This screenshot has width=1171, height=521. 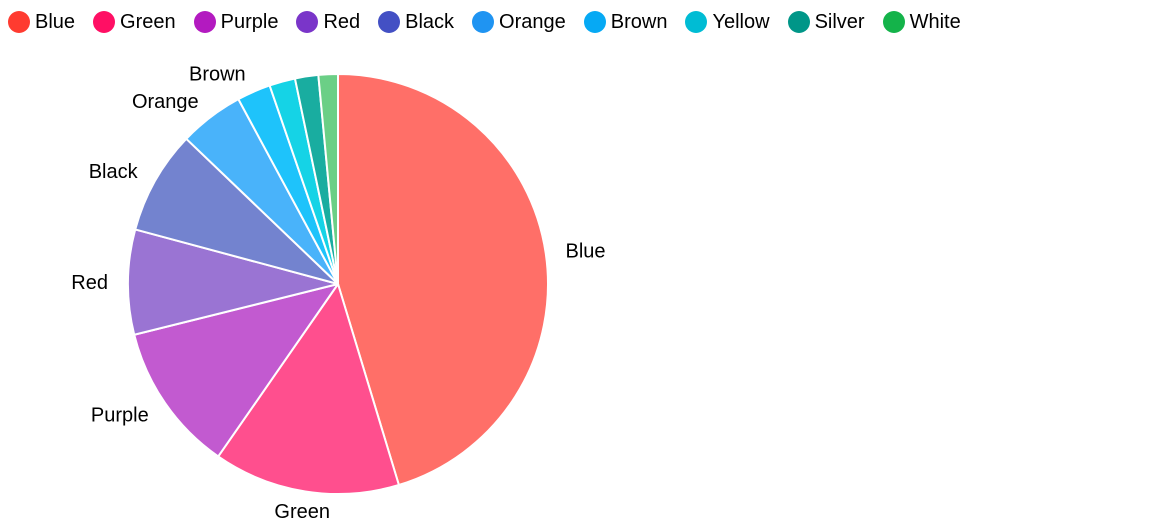 What do you see at coordinates (443, 279) in the screenshot?
I see `pie-slice-blue` at bounding box center [443, 279].